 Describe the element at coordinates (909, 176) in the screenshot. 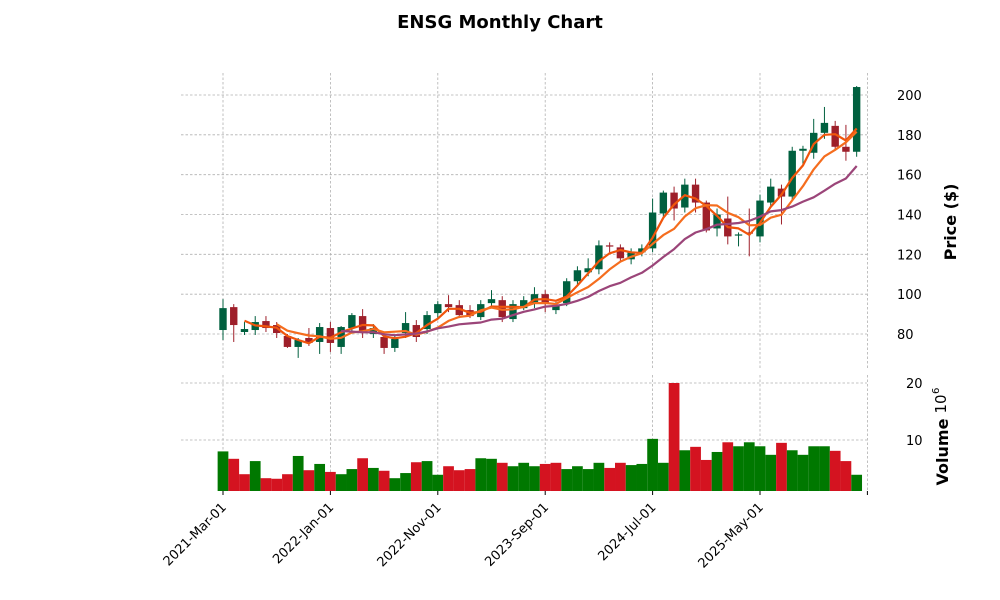

I see `price-tick-label: 160` at that location.